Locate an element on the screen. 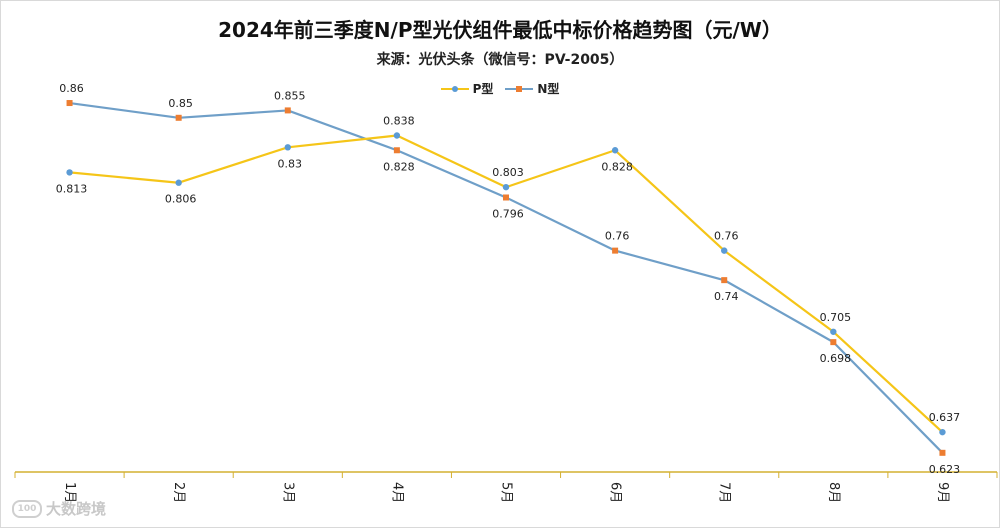 This screenshot has height=528, width=1000. data-label-p: 0.806 is located at coordinates (181, 199).